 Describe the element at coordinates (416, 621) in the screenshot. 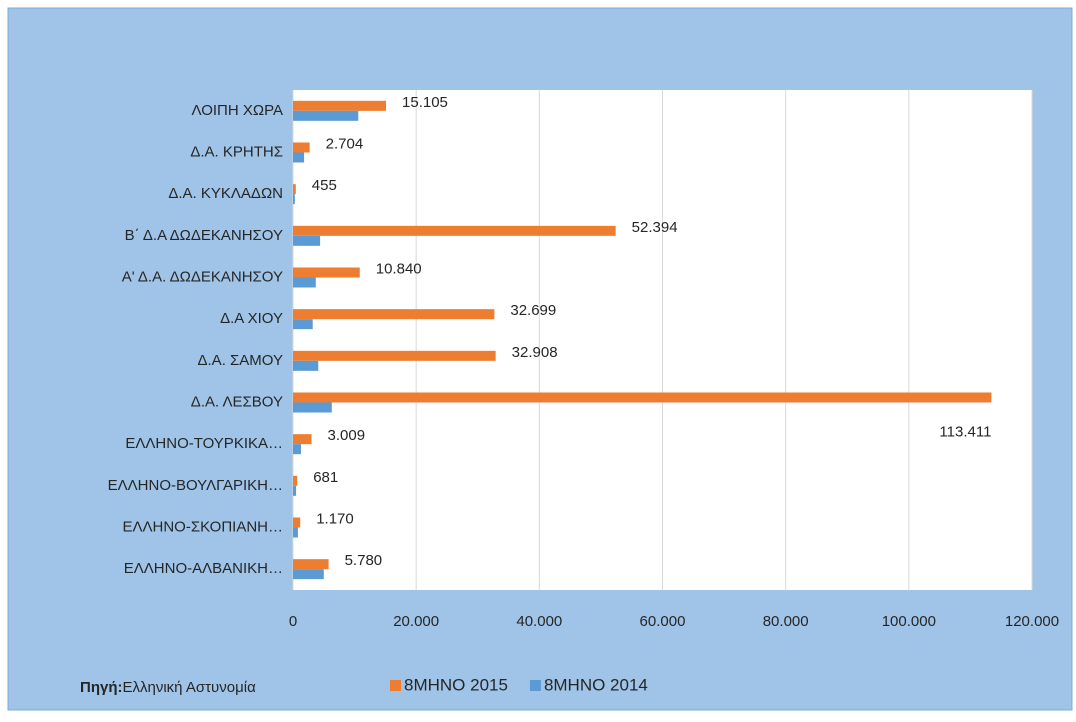

I see `x-tick-label: 20.000` at that location.